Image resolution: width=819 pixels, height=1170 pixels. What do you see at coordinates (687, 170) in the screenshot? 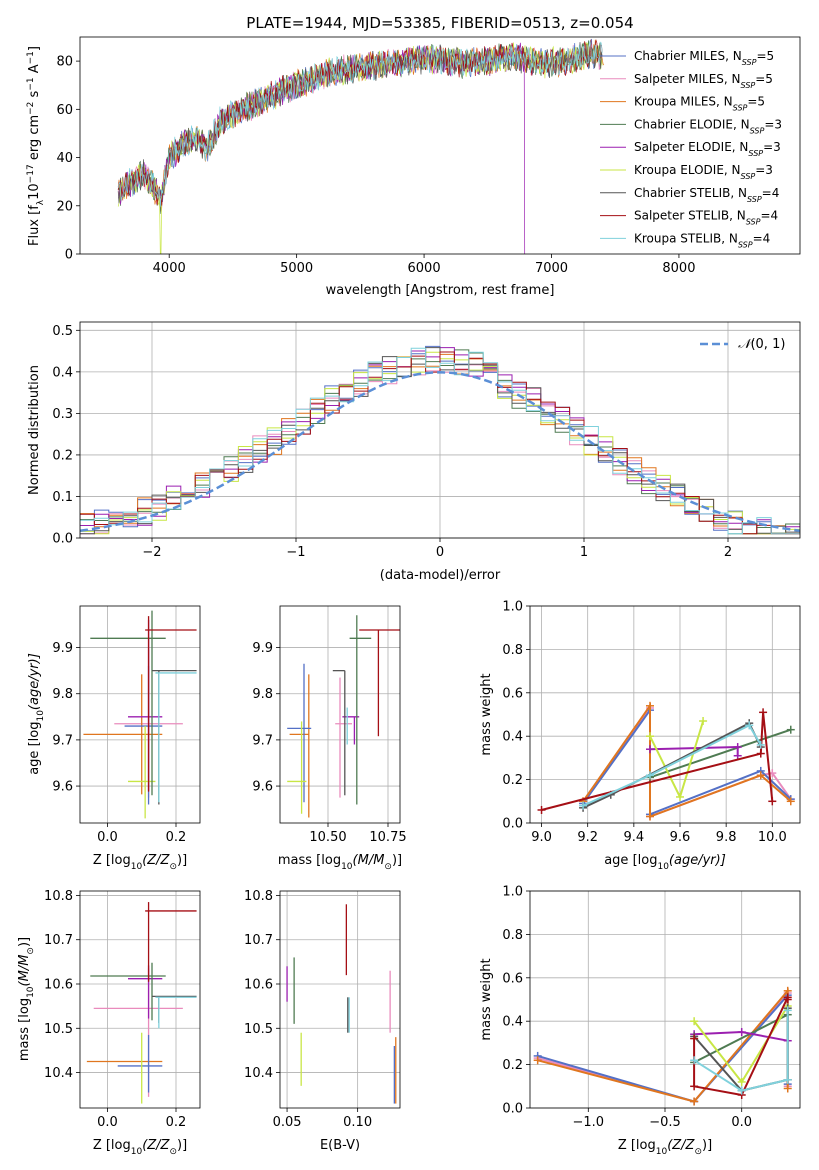
I see `legend-label-text: Kroupa ELODIE, N` at bounding box center [687, 170].